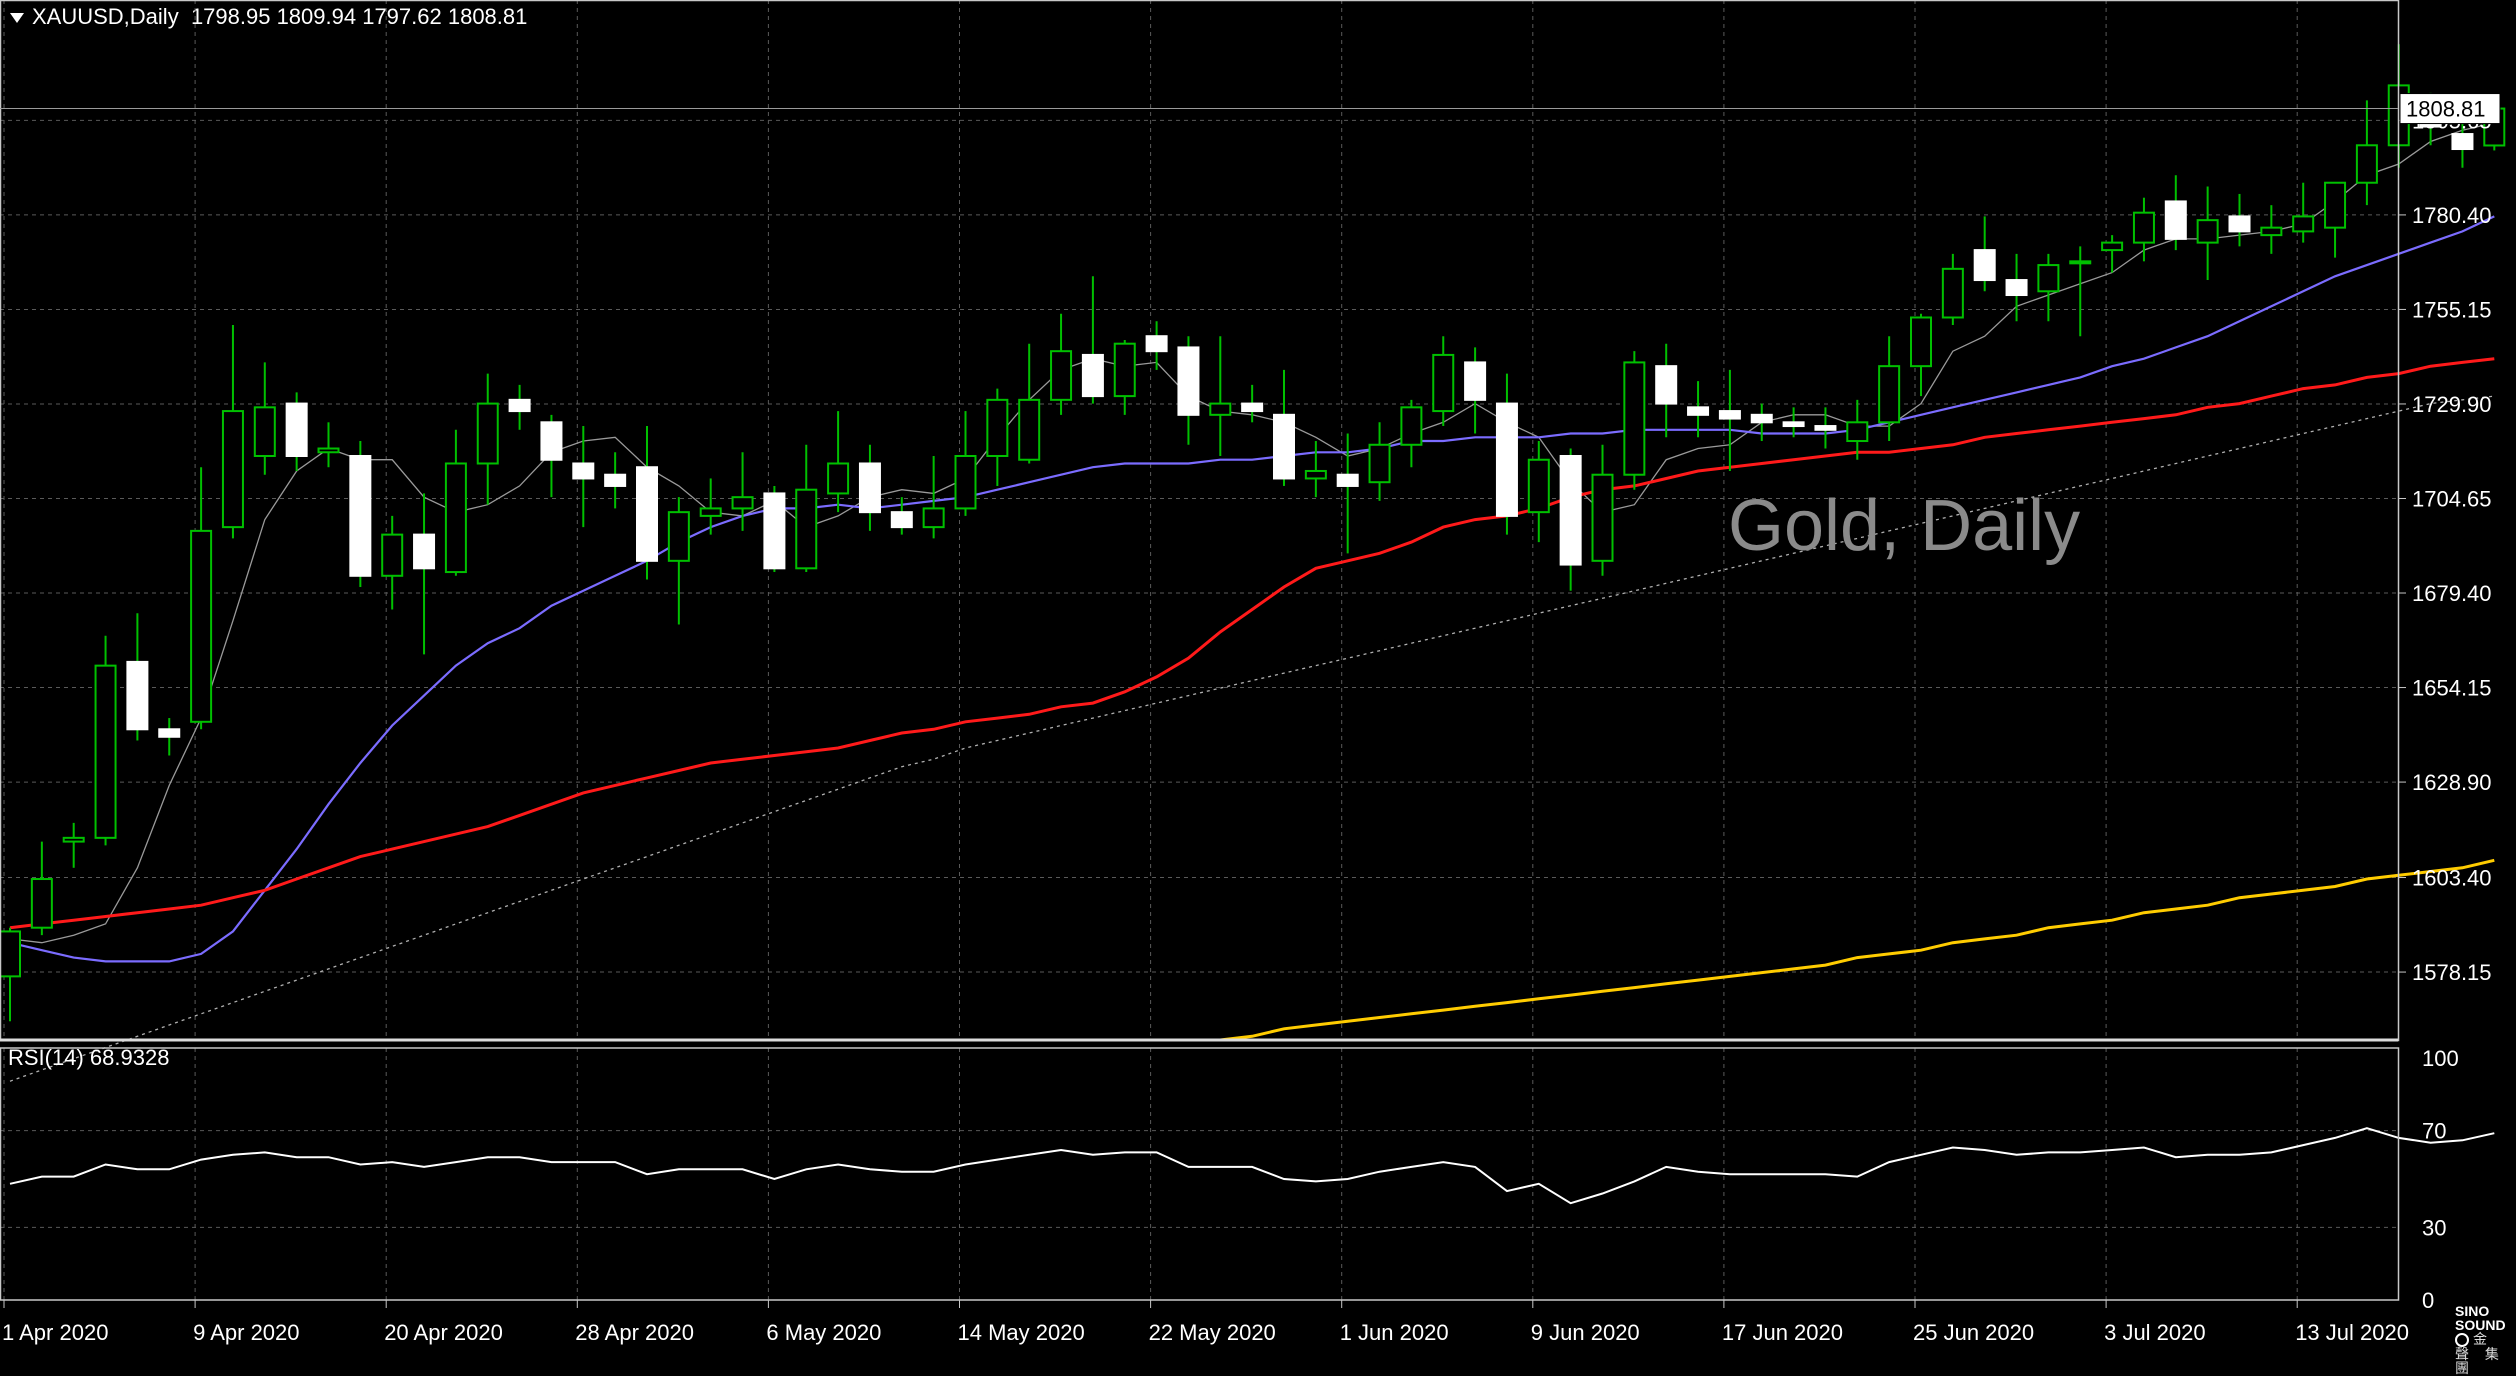 The image size is (2516, 1376). I want to click on price-tick-label: 1780.40, so click(2452, 215).